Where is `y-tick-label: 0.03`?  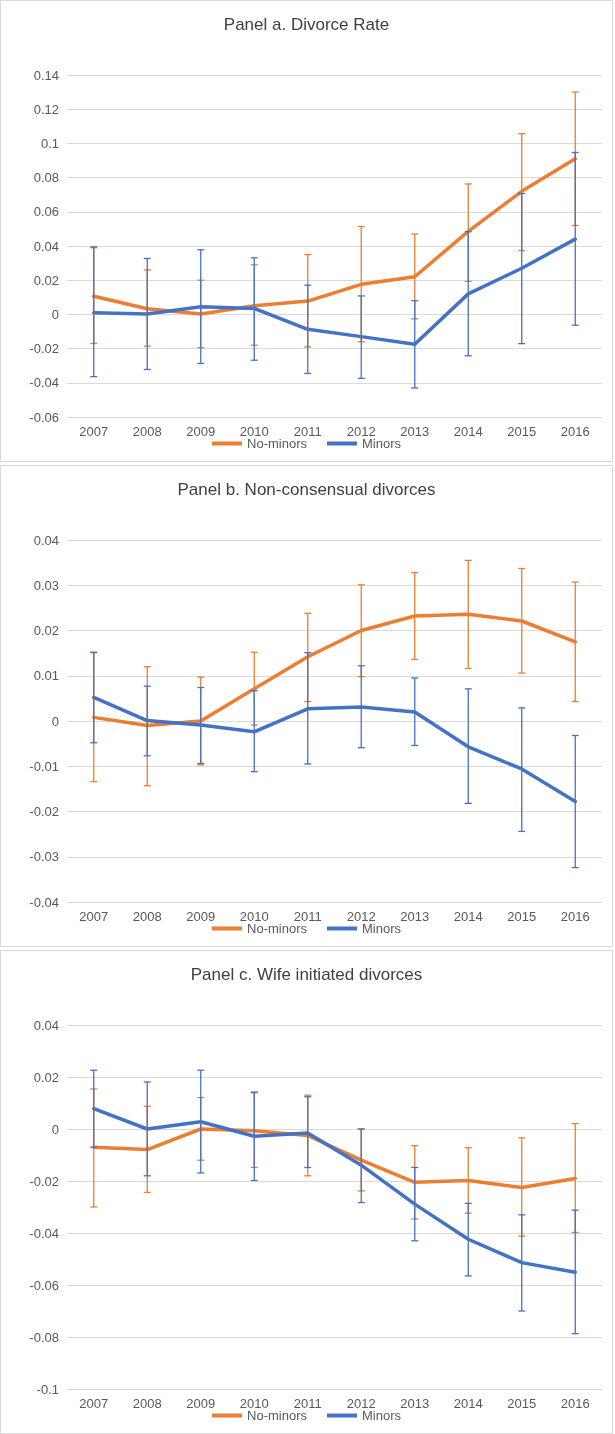
y-tick-label: 0.03 is located at coordinates (46, 585).